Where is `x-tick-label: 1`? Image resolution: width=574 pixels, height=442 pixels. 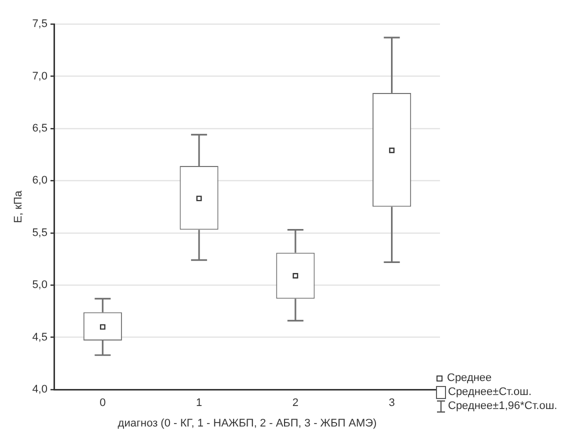
x-tick-label: 1 is located at coordinates (199, 403).